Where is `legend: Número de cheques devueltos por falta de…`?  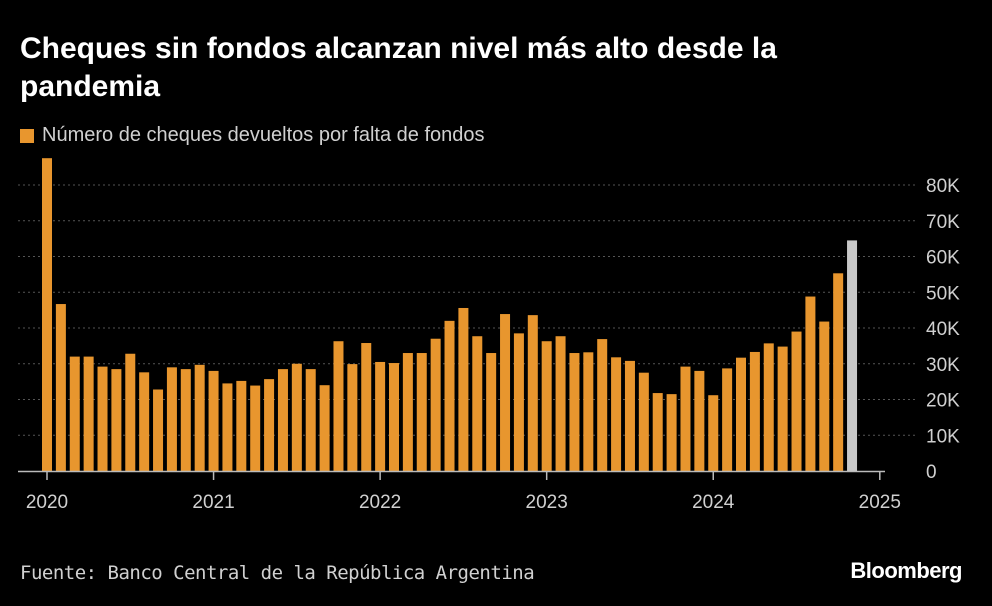
legend: Número de cheques devueltos por falta de… is located at coordinates (252, 135).